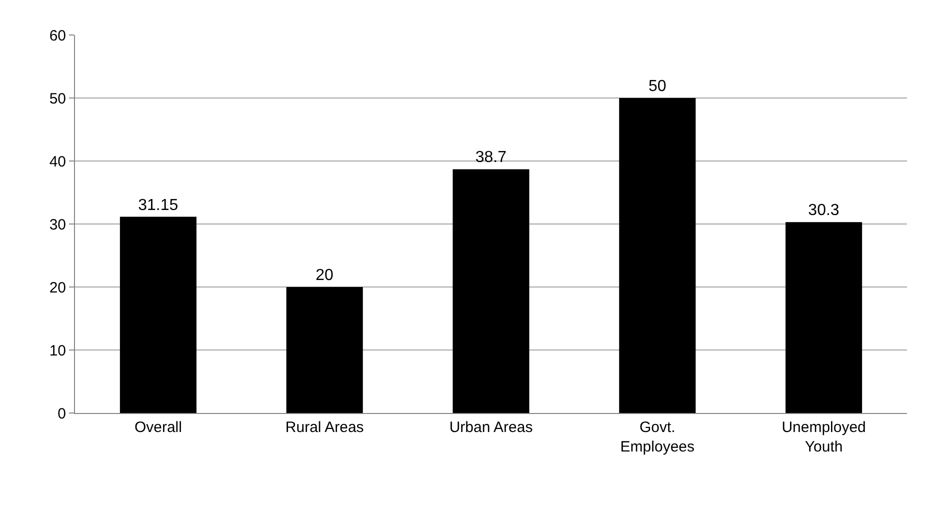  I want to click on y-tick-label: 60, so click(57, 35).